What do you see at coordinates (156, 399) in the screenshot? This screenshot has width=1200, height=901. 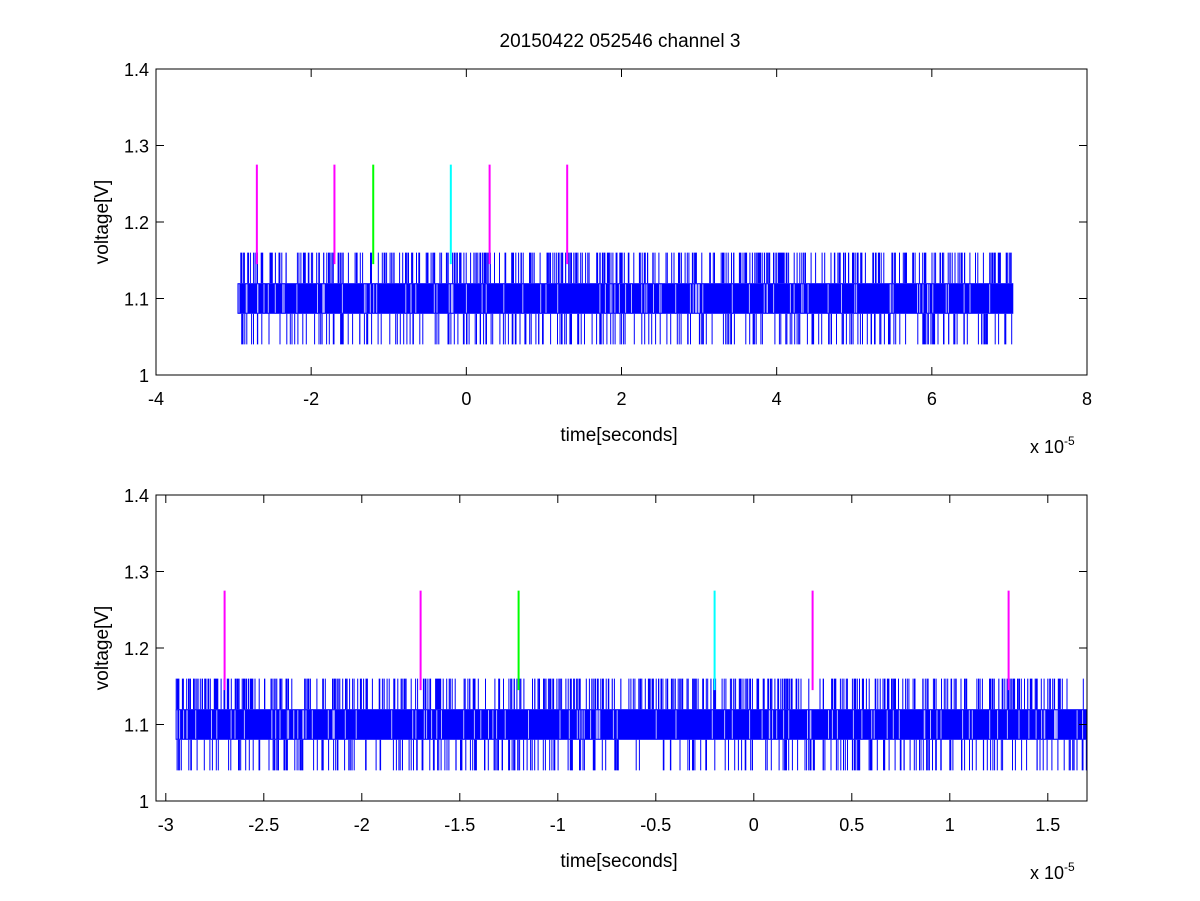 I see `x-tick-label: -4` at bounding box center [156, 399].